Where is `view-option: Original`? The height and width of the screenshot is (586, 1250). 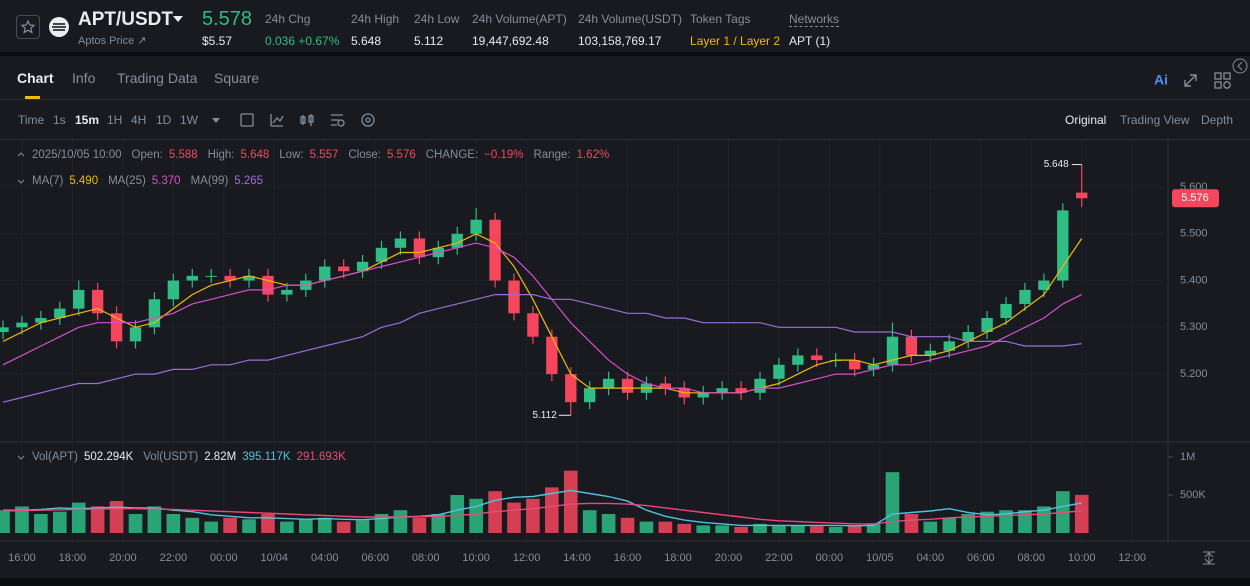 view-option: Original is located at coordinates (1086, 120).